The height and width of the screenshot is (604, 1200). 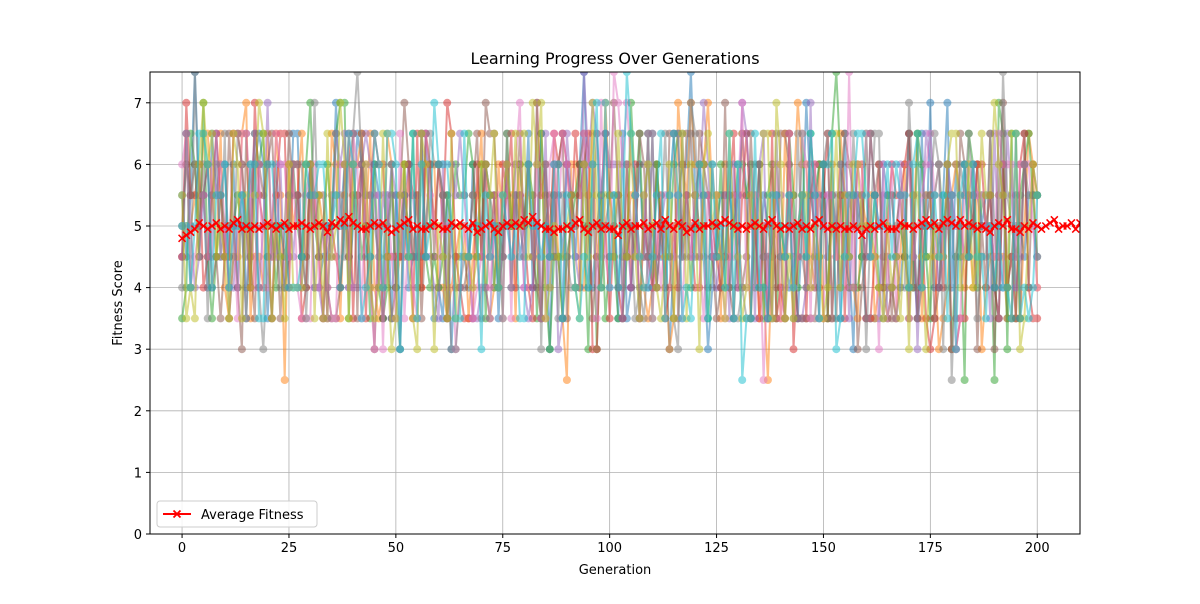 What do you see at coordinates (502, 548) in the screenshot?
I see `x-tick-label: 75` at bounding box center [502, 548].